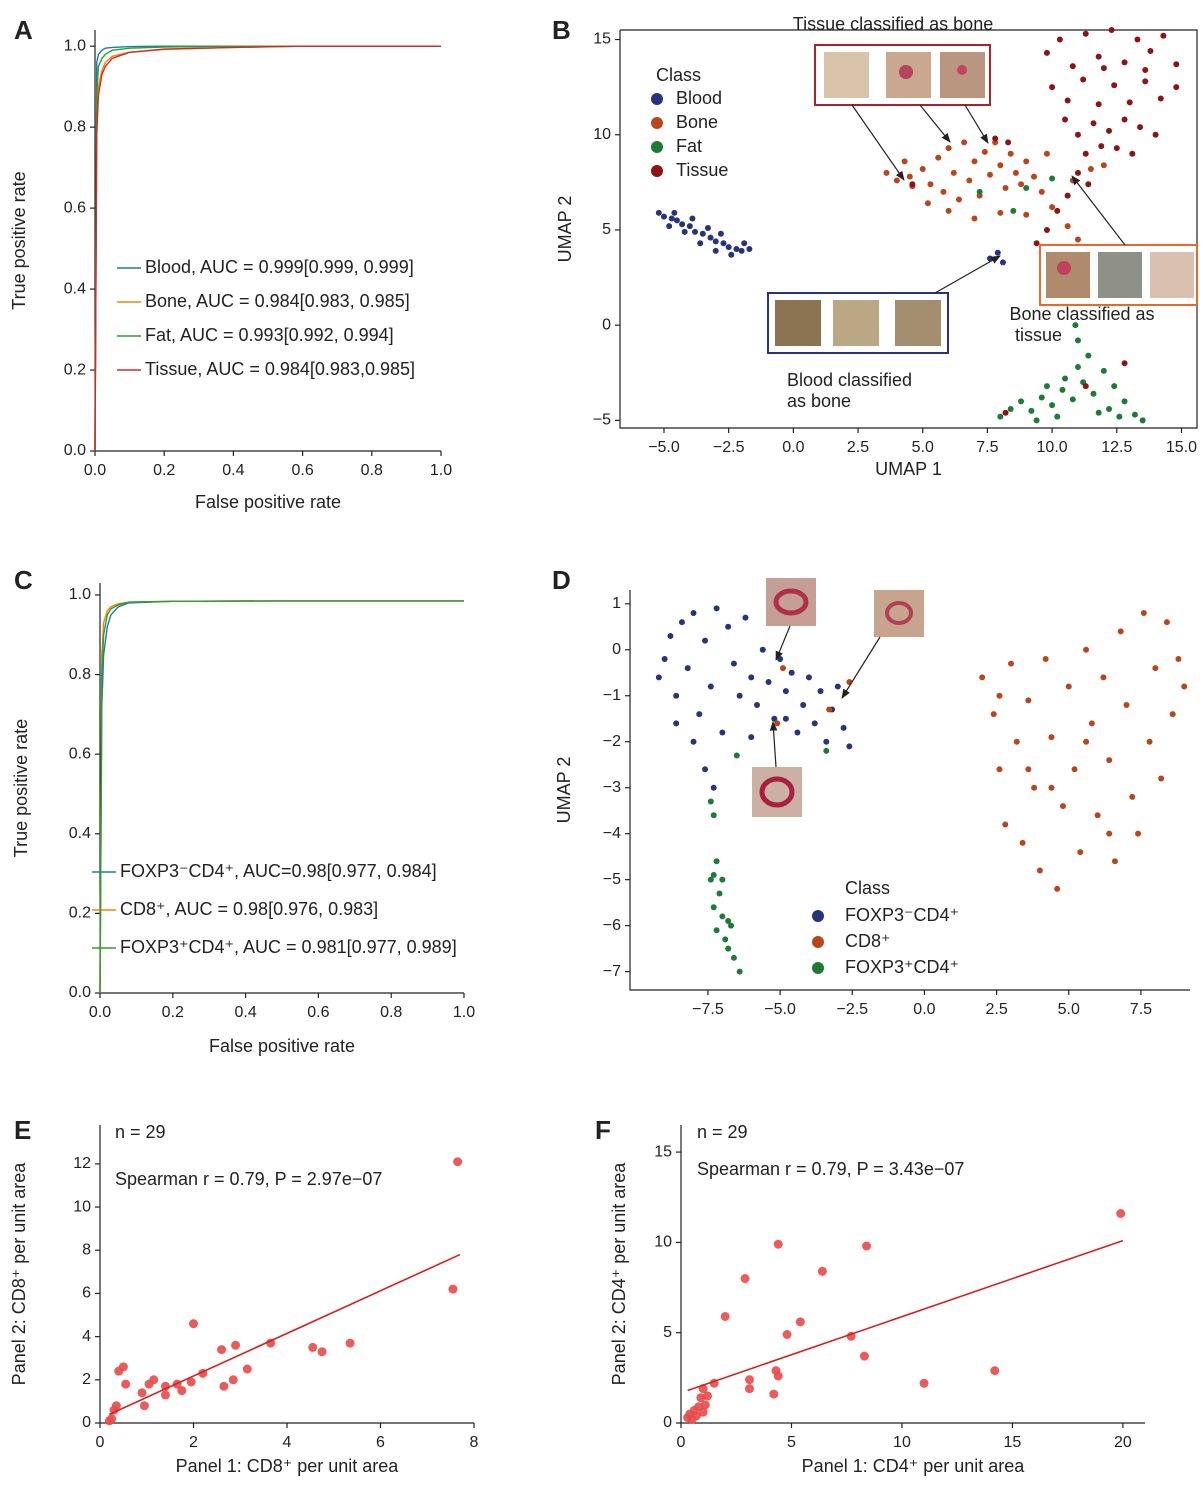 The image size is (1203, 1487). What do you see at coordinates (86, 1336) in the screenshot?
I see `y-tick-label: 4` at bounding box center [86, 1336].